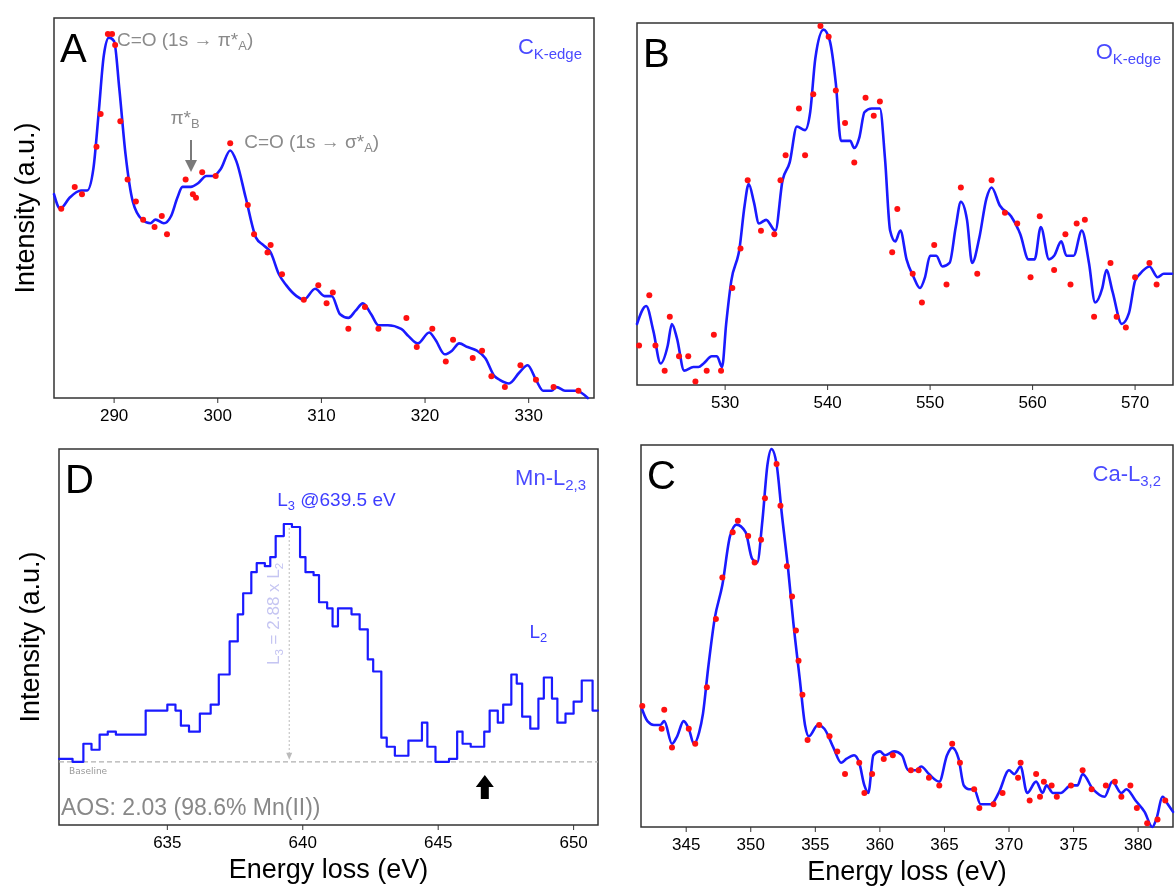  Describe the element at coordinates (1073, 844) in the screenshot. I see `x-tick-label: 375` at that location.